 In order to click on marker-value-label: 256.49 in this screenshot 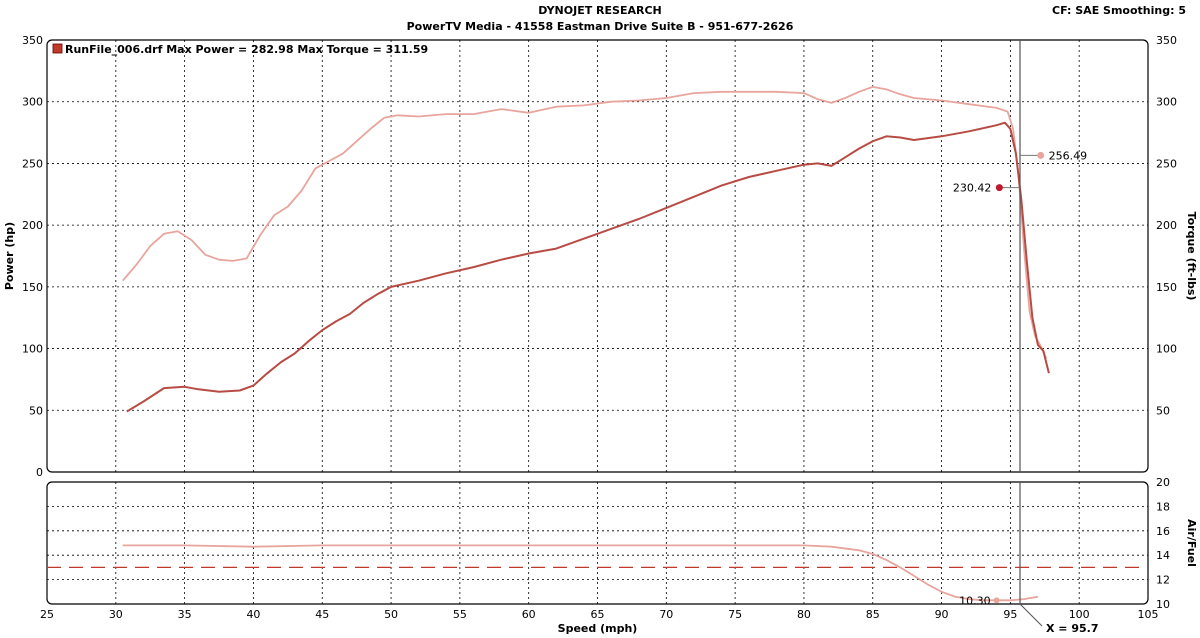, I will do `click(1068, 155)`.